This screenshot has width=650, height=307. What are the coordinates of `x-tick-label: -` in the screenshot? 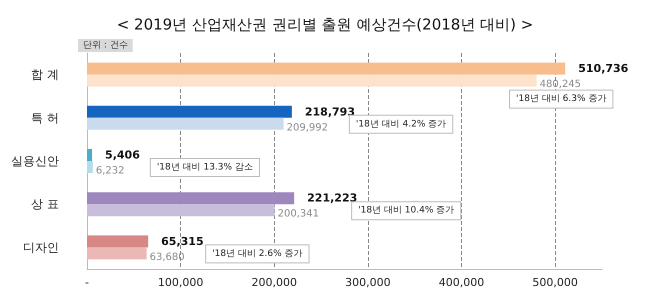 It's located at (87, 282).